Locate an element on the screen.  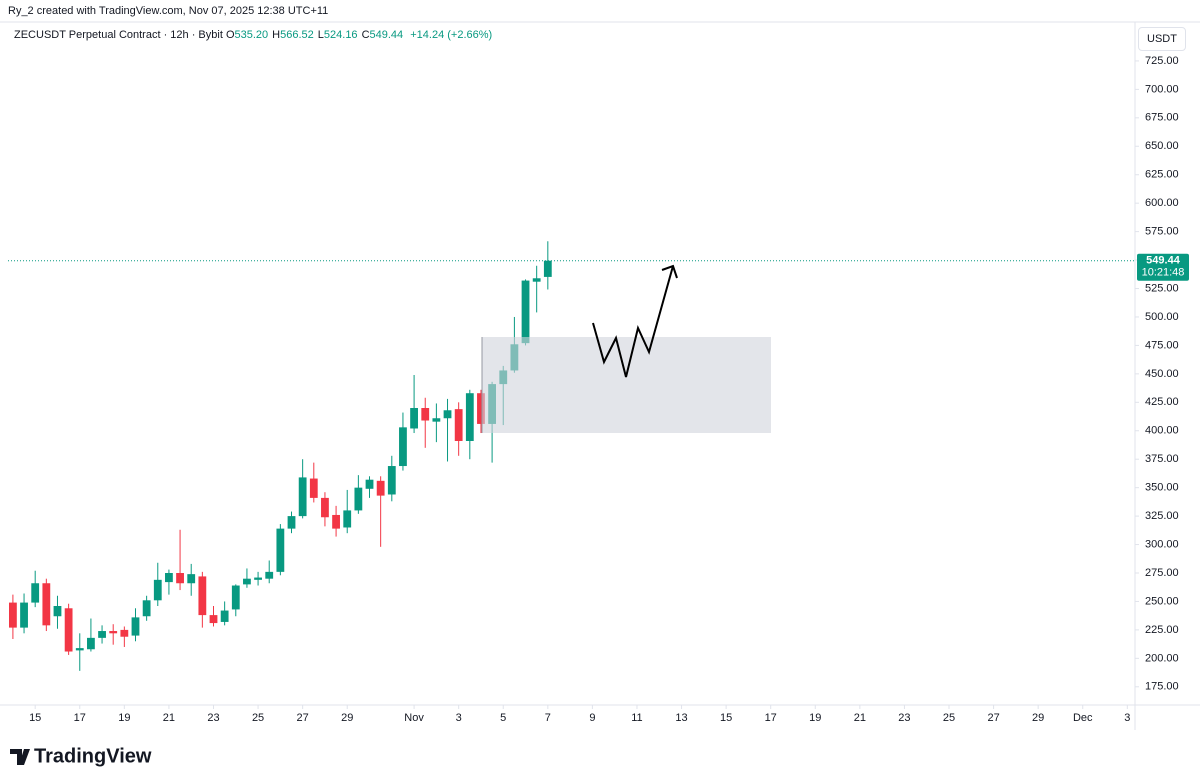
y-tick-label: 500.00 is located at coordinates (1162, 317).